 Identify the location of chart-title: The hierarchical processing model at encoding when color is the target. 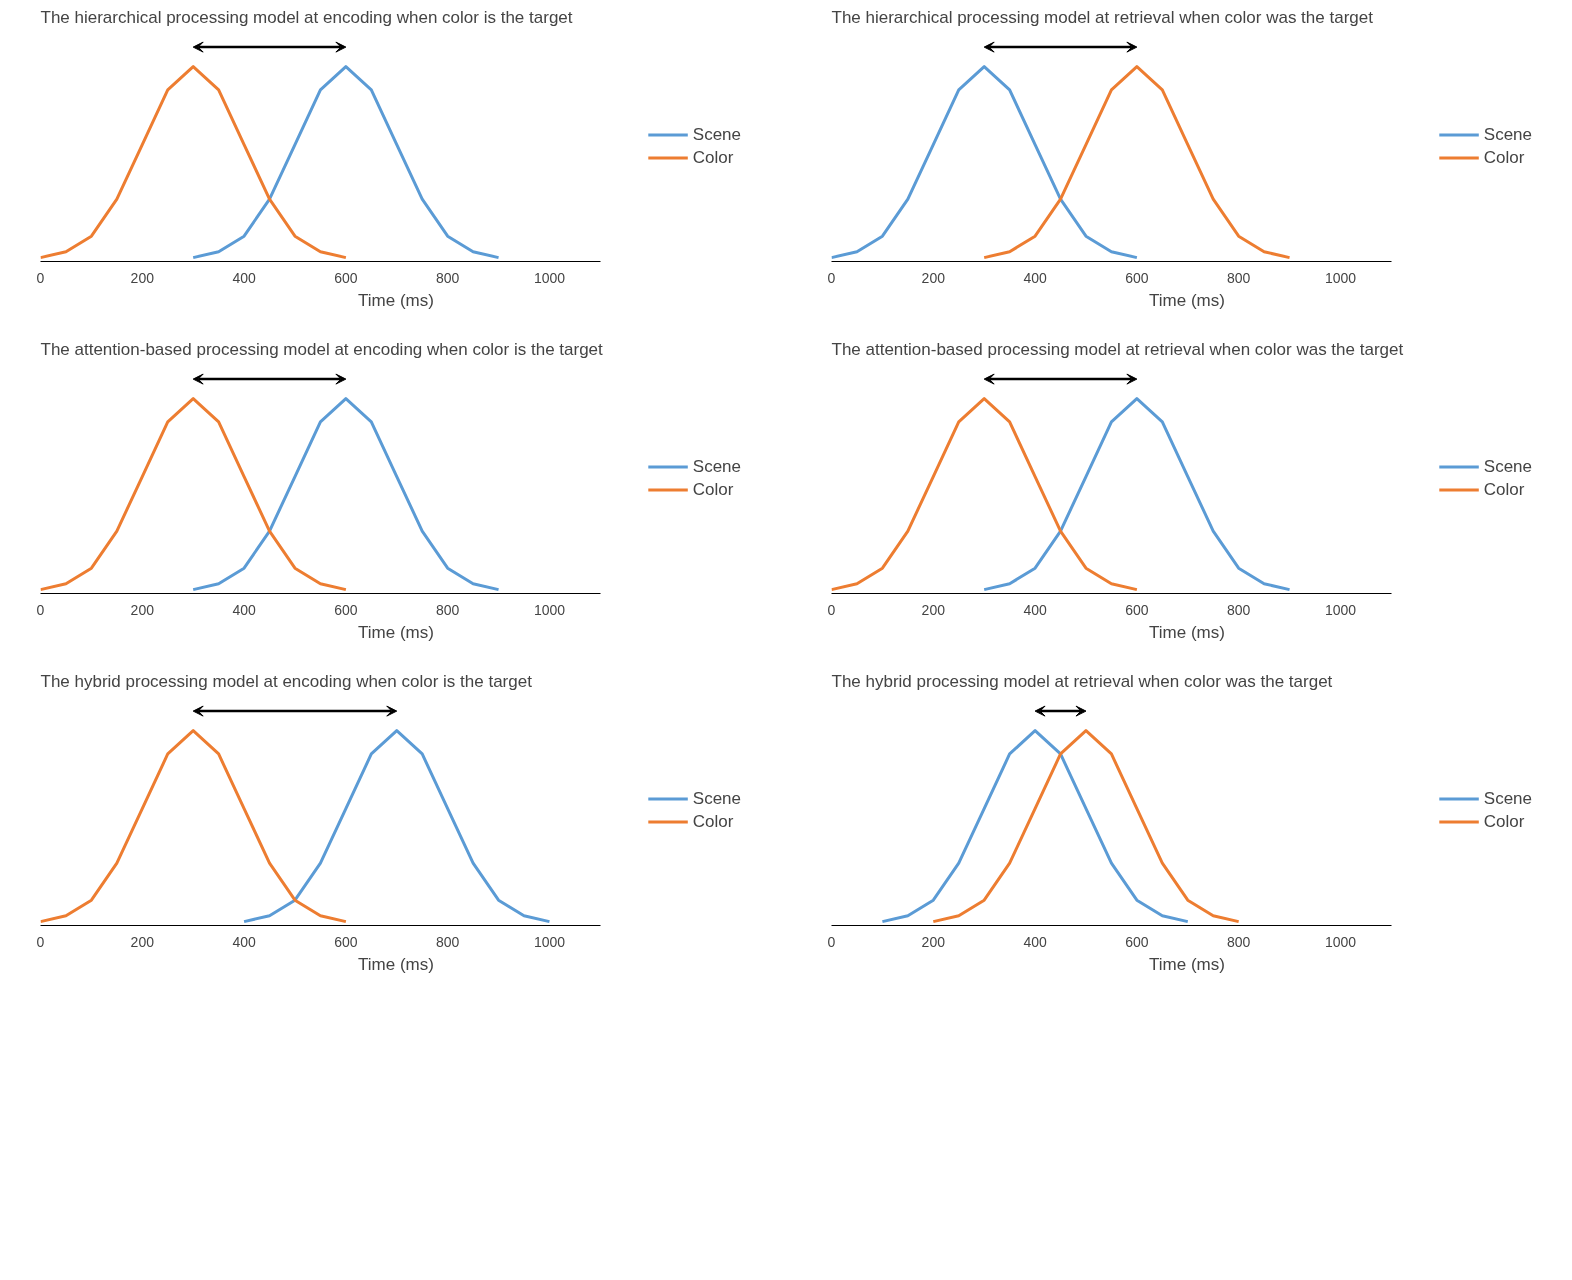
(306, 17).